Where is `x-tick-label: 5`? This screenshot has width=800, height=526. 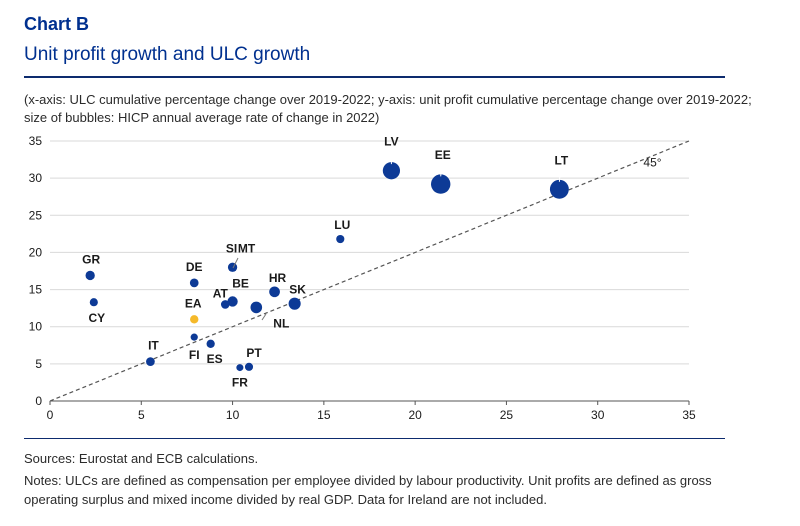
x-tick-label: 5 is located at coordinates (141, 415).